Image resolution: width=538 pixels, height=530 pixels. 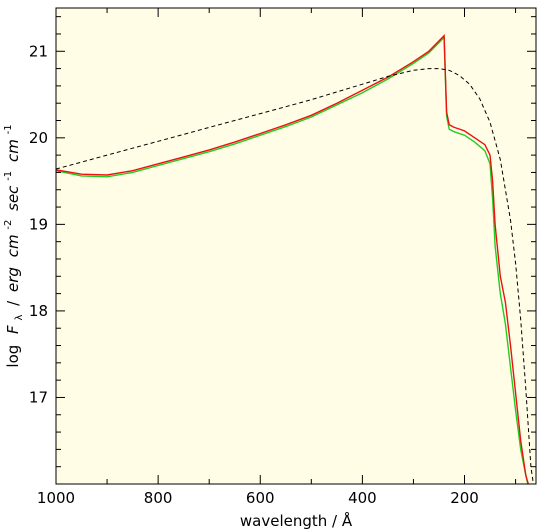 I want to click on ylabel-sec-exp: -1, so click(x=8, y=176).